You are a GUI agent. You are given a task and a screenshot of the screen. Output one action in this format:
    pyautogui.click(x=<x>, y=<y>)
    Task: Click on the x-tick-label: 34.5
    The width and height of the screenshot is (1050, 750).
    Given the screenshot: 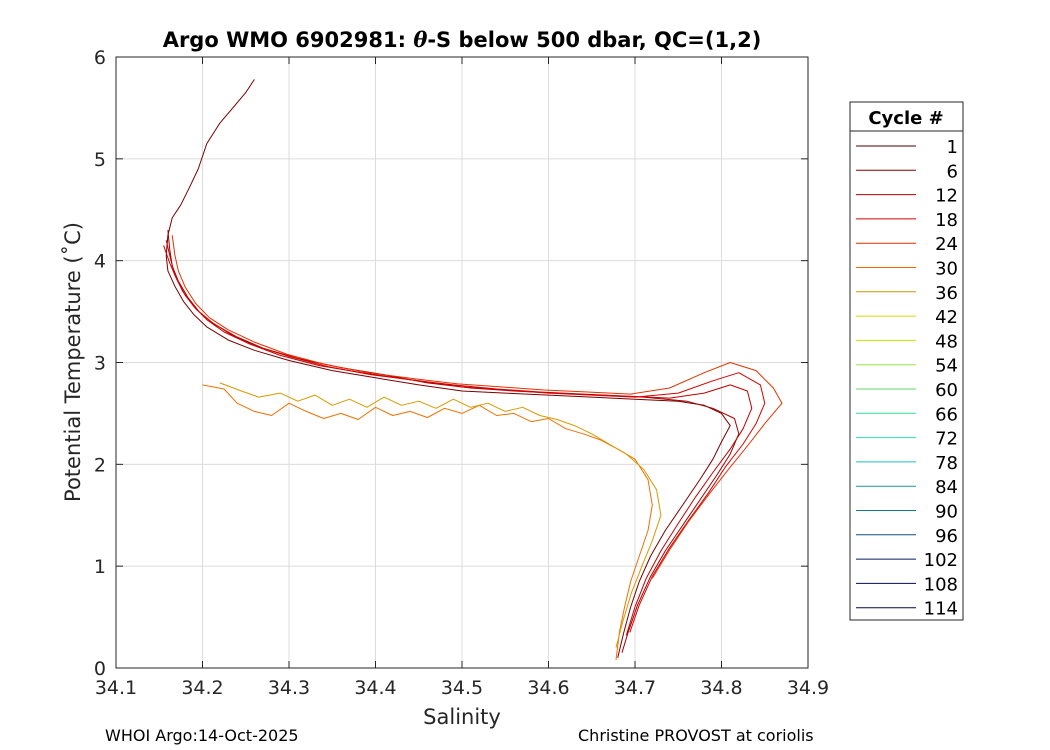 What is the action you would take?
    pyautogui.click(x=462, y=688)
    